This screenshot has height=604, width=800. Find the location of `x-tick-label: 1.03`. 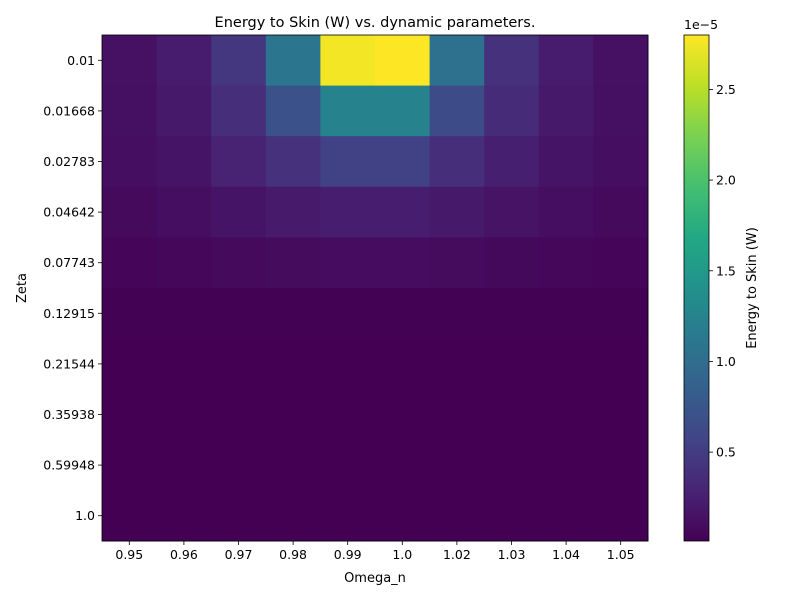

x-tick-label: 1.03 is located at coordinates (512, 554).